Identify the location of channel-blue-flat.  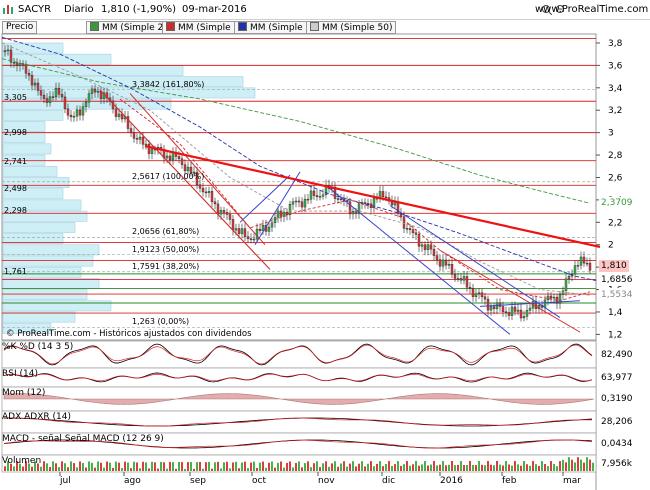
(530, 303).